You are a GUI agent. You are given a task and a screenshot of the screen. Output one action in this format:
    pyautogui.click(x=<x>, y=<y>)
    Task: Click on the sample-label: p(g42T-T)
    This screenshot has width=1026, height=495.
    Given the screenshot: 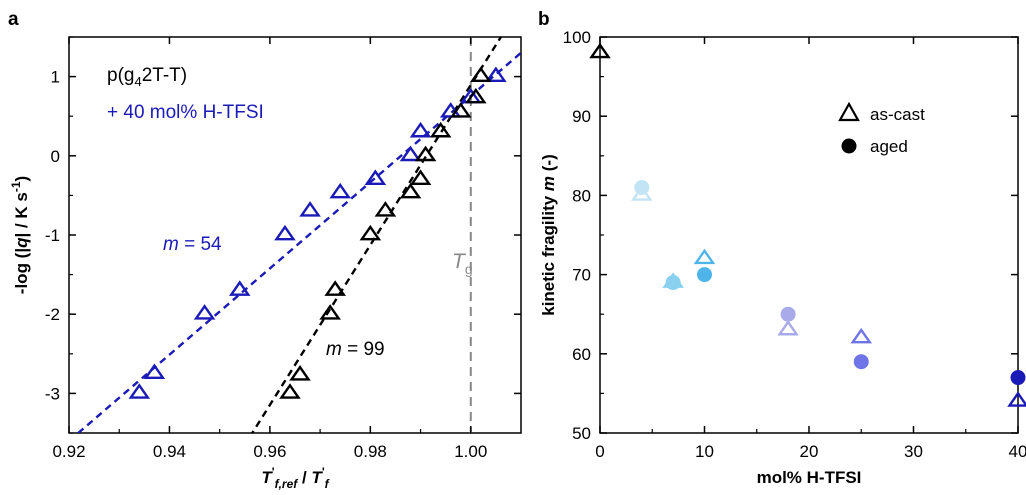 What is the action you would take?
    pyautogui.click(x=147, y=77)
    